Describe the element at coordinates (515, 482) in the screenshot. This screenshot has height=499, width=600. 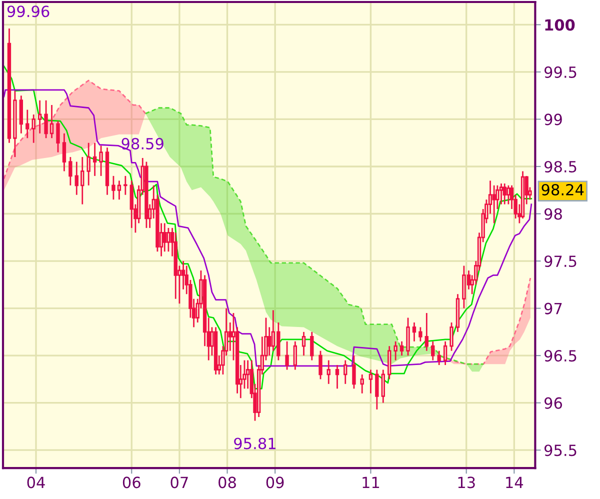
I see `x-tick-label: 14` at that location.